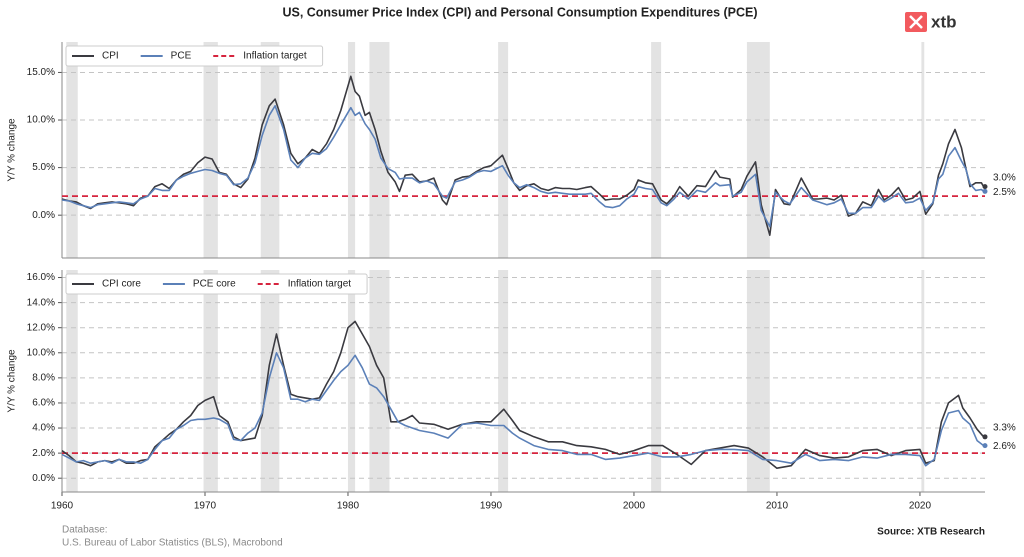 The height and width of the screenshot is (557, 1024). Describe the element at coordinates (181, 56) in the screenshot. I see `legend-label: PCE` at that location.